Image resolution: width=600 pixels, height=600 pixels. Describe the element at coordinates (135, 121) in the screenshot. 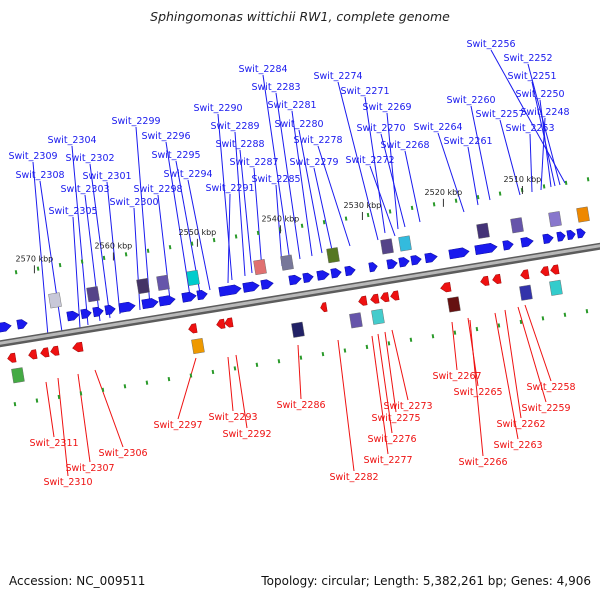

I see `gene-label-forward: Swit_2299` at that location.